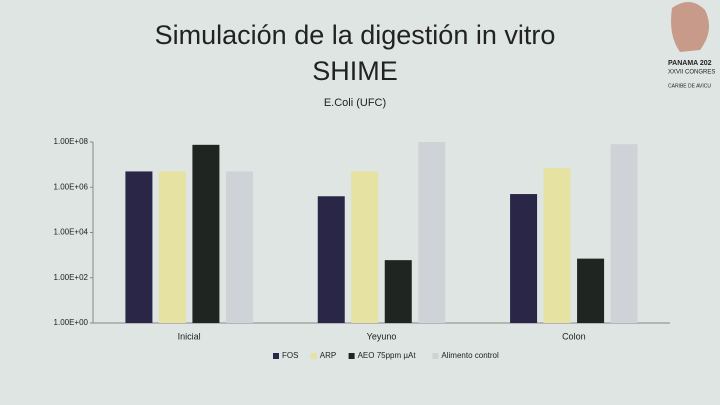 This screenshot has height=405, width=720. Describe the element at coordinates (71, 322) in the screenshot. I see `y-tick-label: 1.00E+00` at that location.